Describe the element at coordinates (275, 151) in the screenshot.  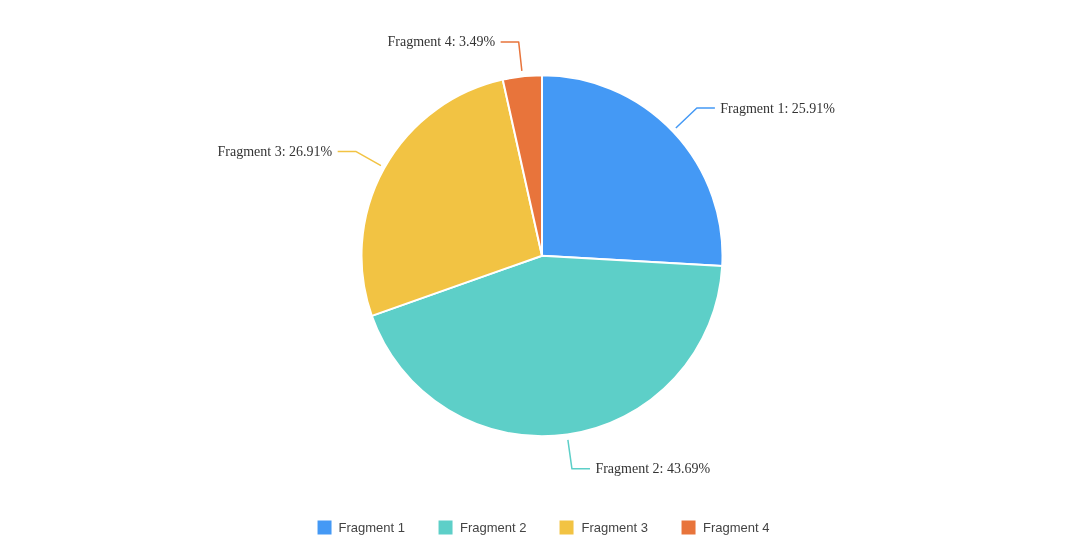
I see `data-label: Fragment 3: 26.91%` at that location.